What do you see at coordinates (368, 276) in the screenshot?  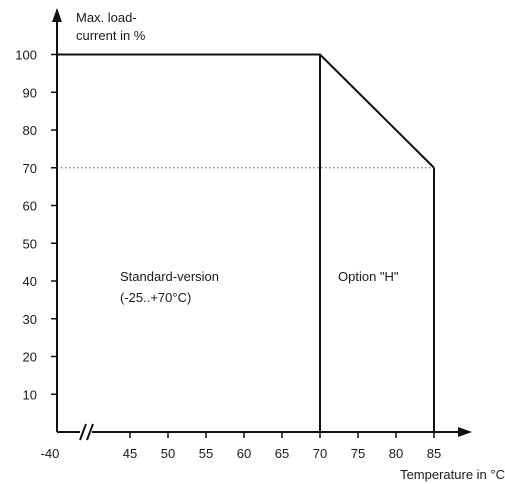 I see `region-label-option-h: Option "H"` at bounding box center [368, 276].